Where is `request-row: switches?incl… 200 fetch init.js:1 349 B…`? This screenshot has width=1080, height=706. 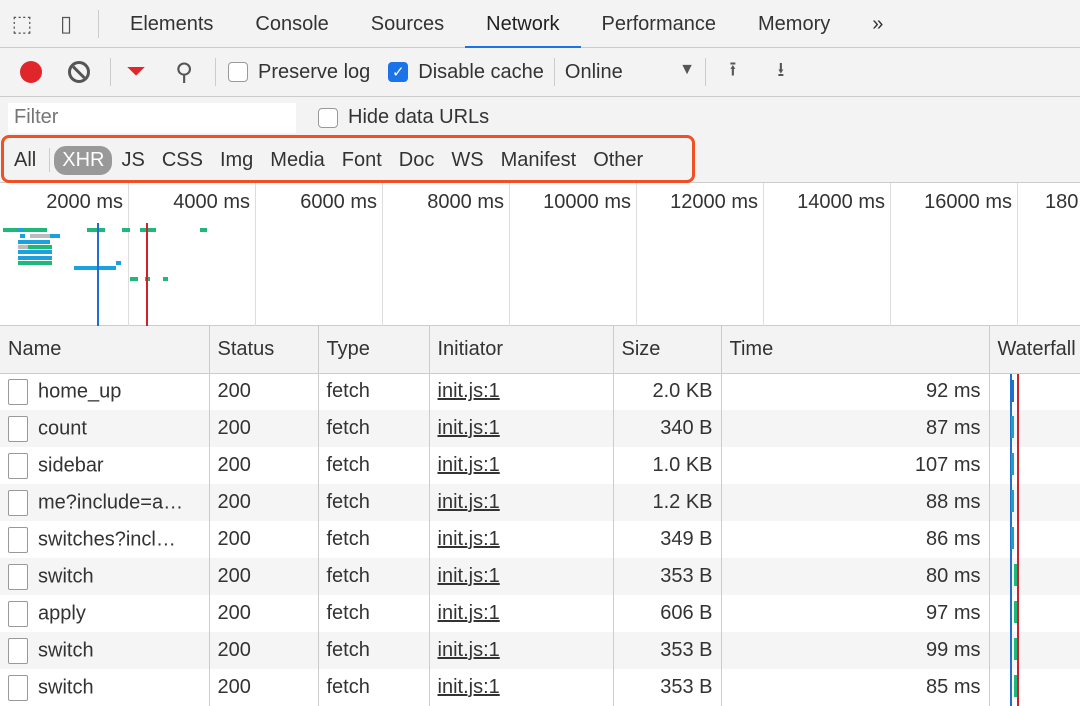
request-row: switches?incl… 200 fetch init.js:1 349 B… is located at coordinates (540, 539).